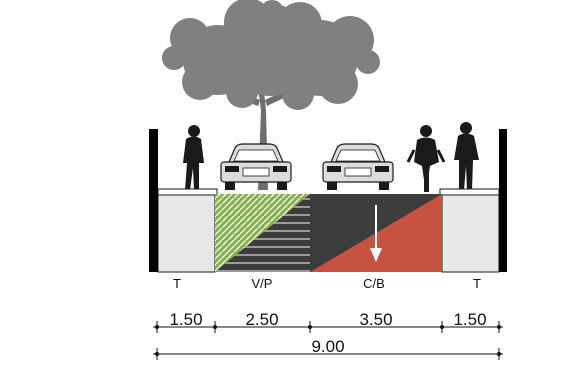  Describe the element at coordinates (477, 283) in the screenshot. I see `segment-label-sidewalk-right: T` at that location.